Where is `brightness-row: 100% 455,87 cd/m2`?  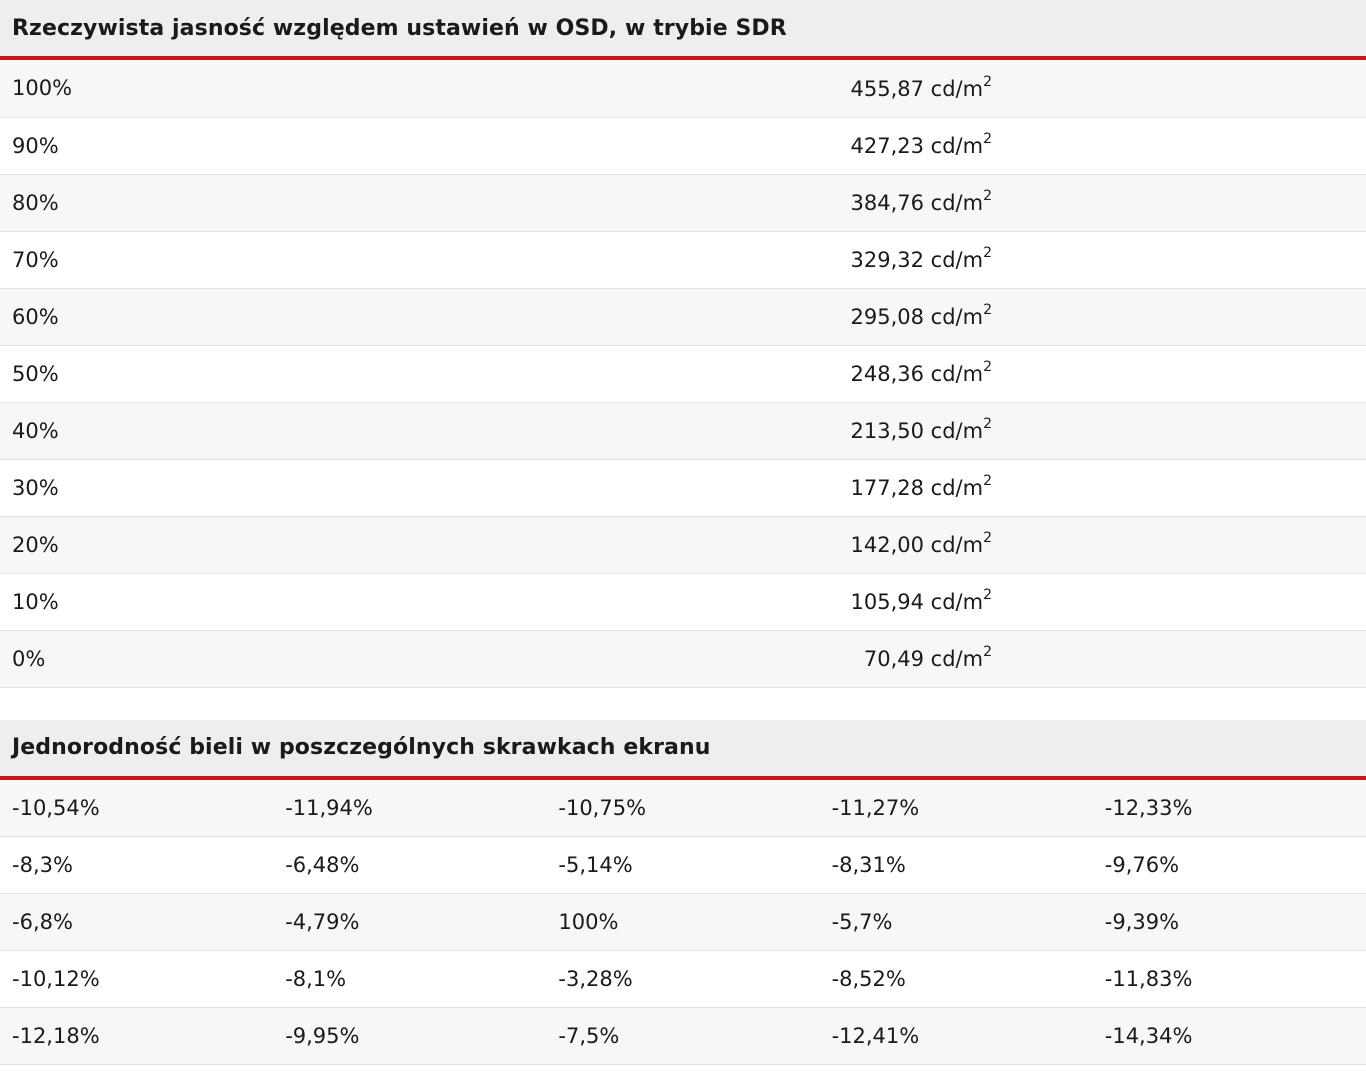
brightness-row: 100% 455,87 cd/m2 is located at coordinates (683, 89).